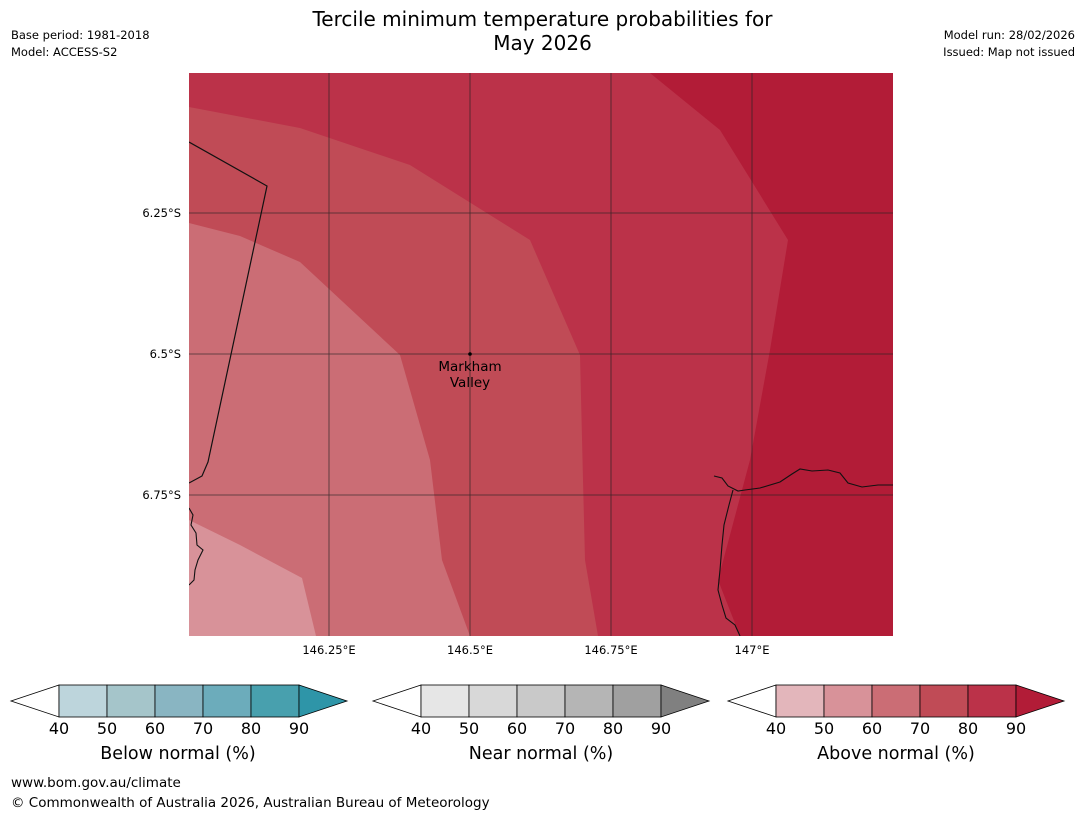  What do you see at coordinates (803, 480) in the screenshot?
I see `coastline-east` at bounding box center [803, 480].